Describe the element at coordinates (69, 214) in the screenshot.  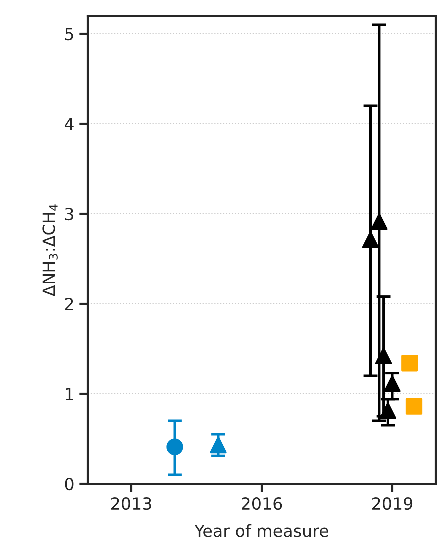
I see `y-tick-label: 3` at that location.